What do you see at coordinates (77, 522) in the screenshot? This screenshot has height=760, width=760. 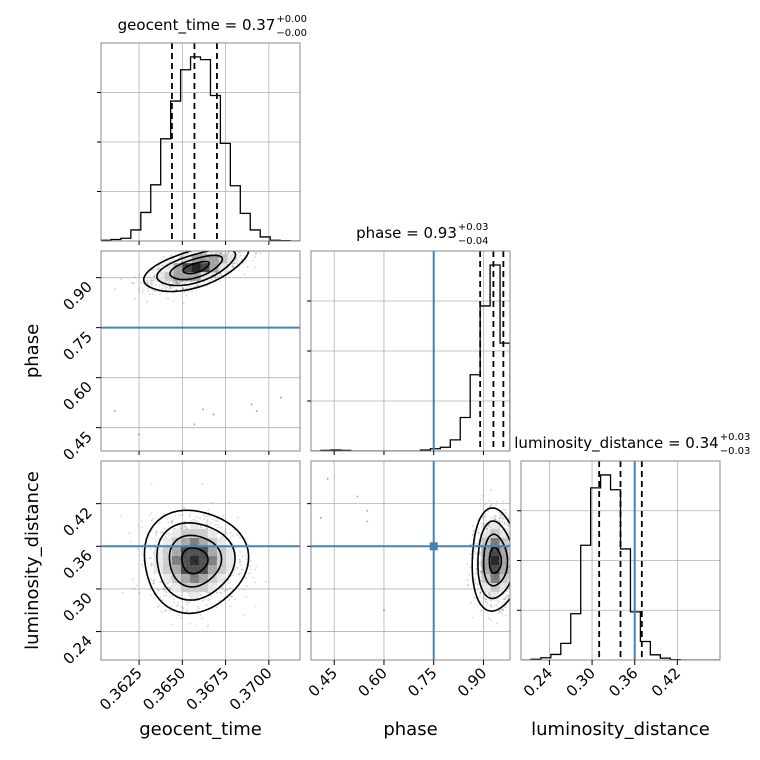 I see `y-tick-label: 0.42` at bounding box center [77, 522].